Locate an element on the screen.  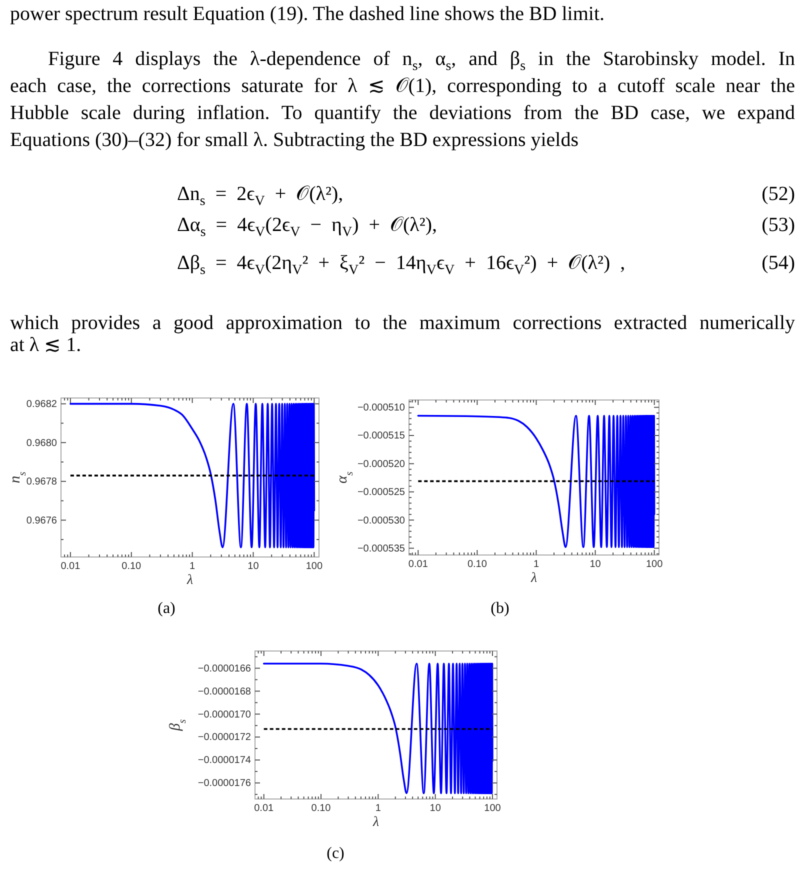
text: (52) is located at coordinates (778, 194).